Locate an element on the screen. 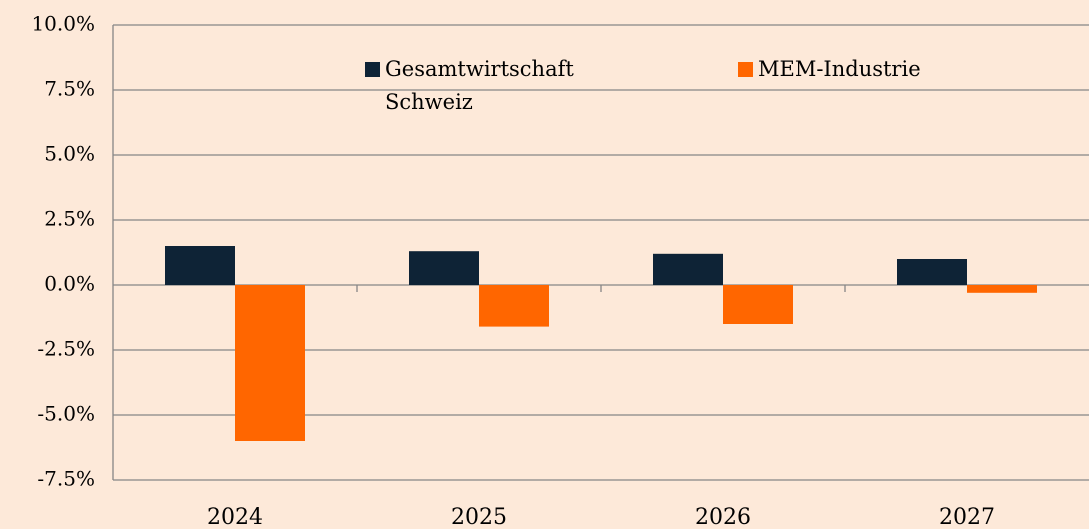 The height and width of the screenshot is (529, 1089). legend-label: Gesamtwirtschaft Schweiz is located at coordinates (479, 85).